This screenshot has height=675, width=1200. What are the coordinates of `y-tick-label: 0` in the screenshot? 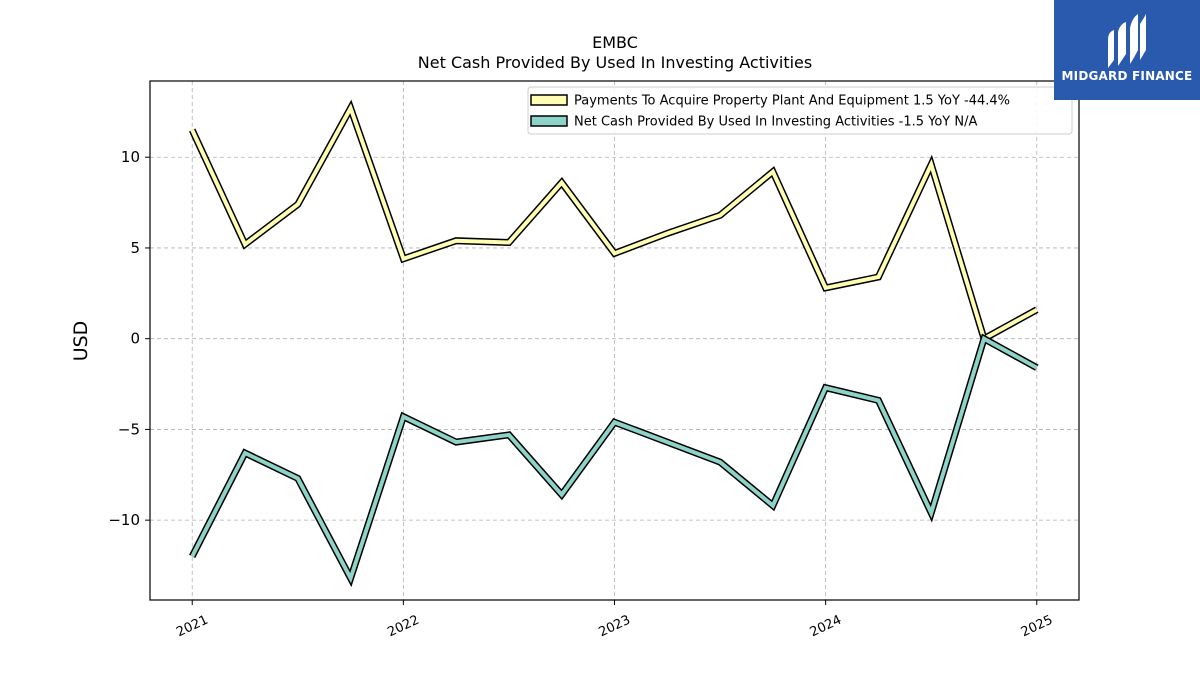 It's located at (135, 339).